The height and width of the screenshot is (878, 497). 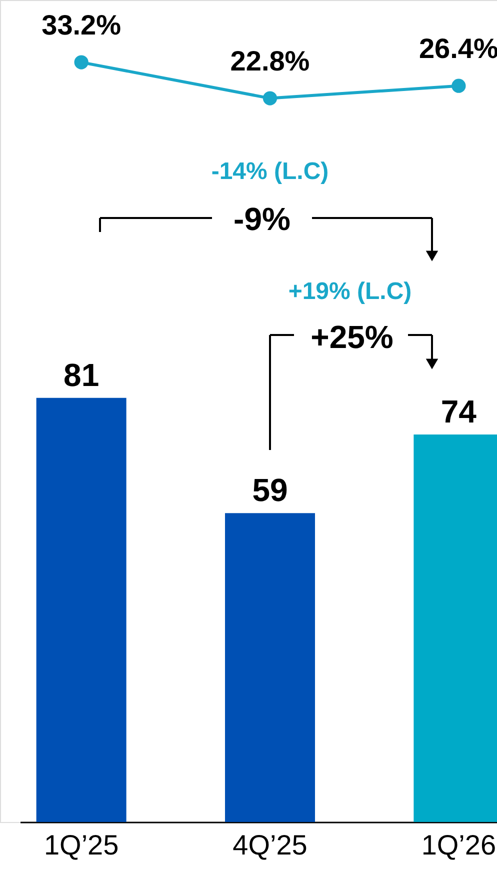 I want to click on annotation: -9%, so click(x=262, y=219).